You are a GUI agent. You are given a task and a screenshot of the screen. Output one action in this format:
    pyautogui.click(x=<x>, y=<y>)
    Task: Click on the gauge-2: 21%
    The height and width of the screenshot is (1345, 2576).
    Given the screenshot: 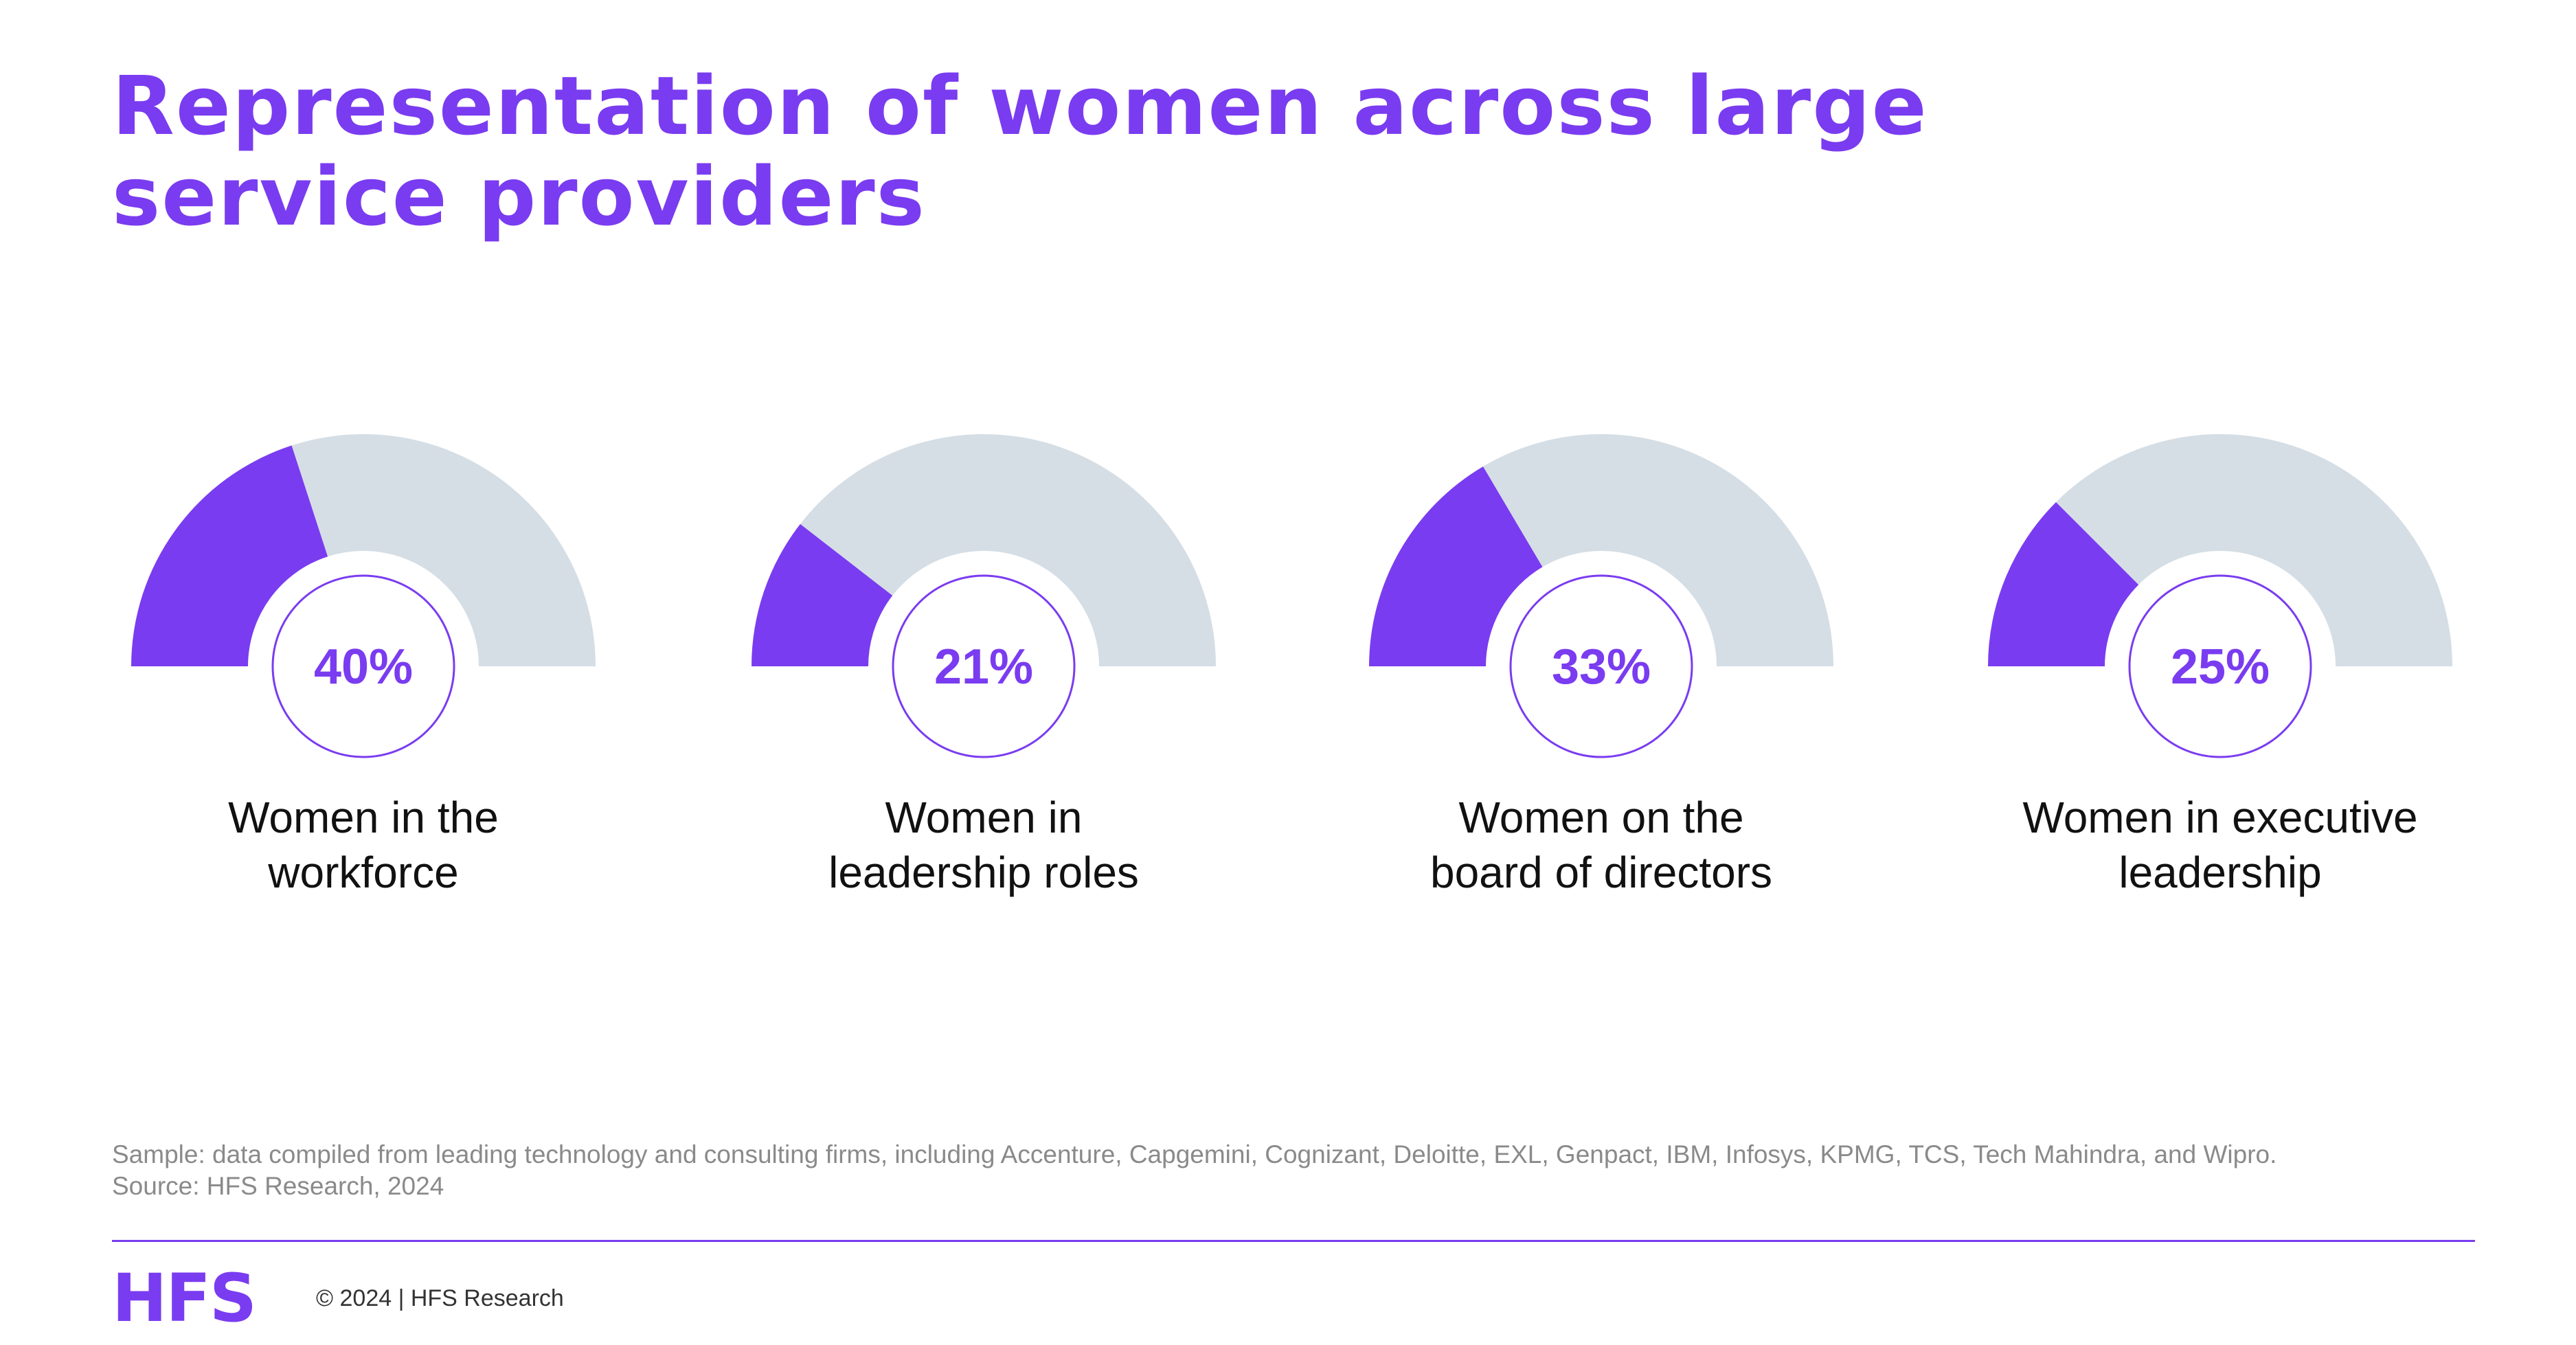 What is the action you would take?
    pyautogui.click(x=984, y=596)
    